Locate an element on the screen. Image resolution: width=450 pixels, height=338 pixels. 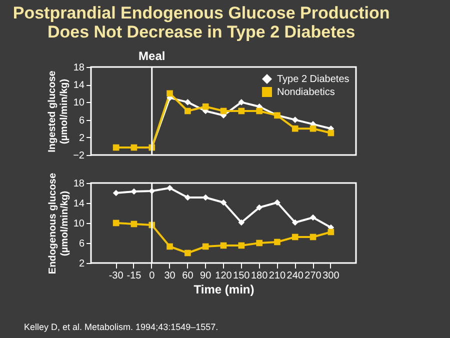
x-tick-label: 210 is located at coordinates (277, 276).